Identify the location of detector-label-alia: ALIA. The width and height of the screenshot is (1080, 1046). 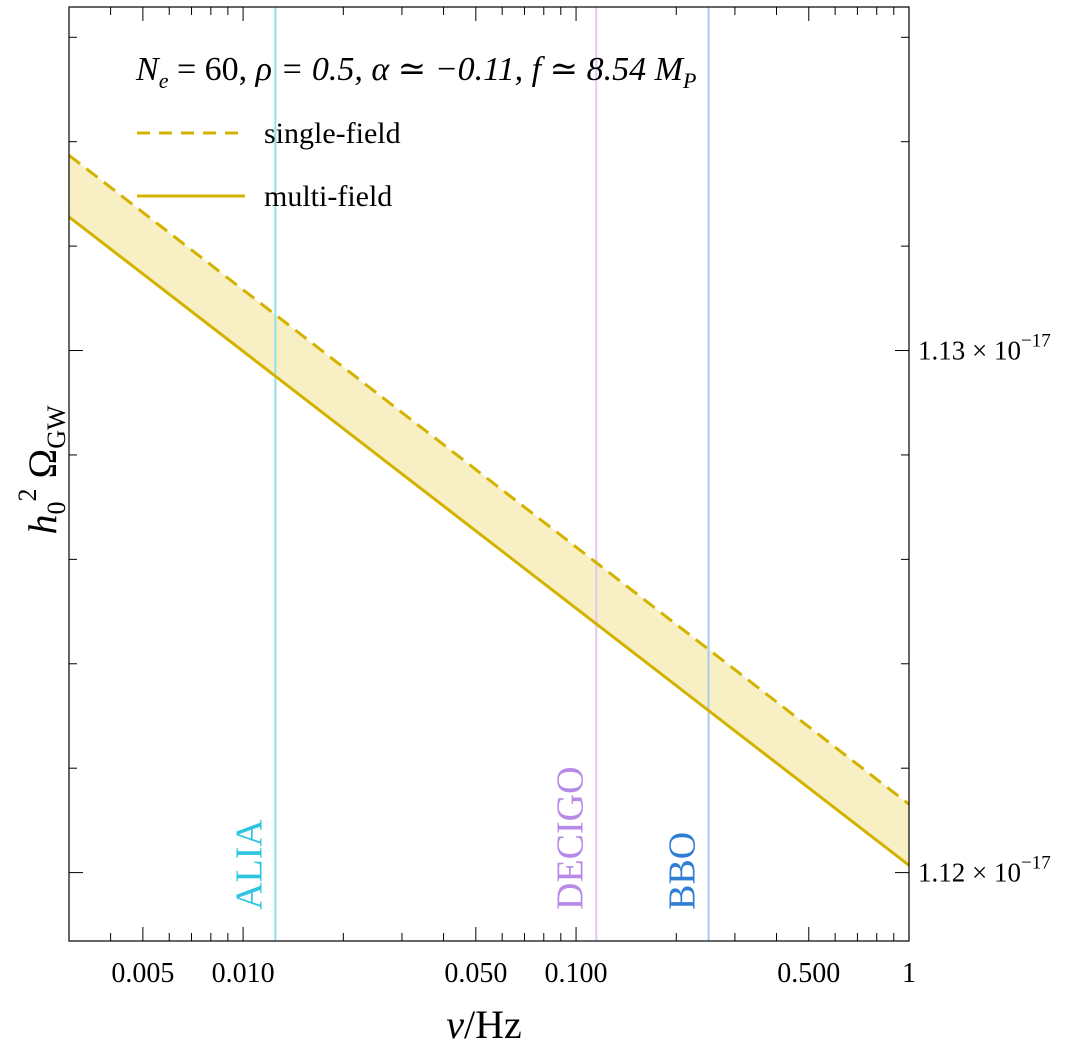
(249, 864).